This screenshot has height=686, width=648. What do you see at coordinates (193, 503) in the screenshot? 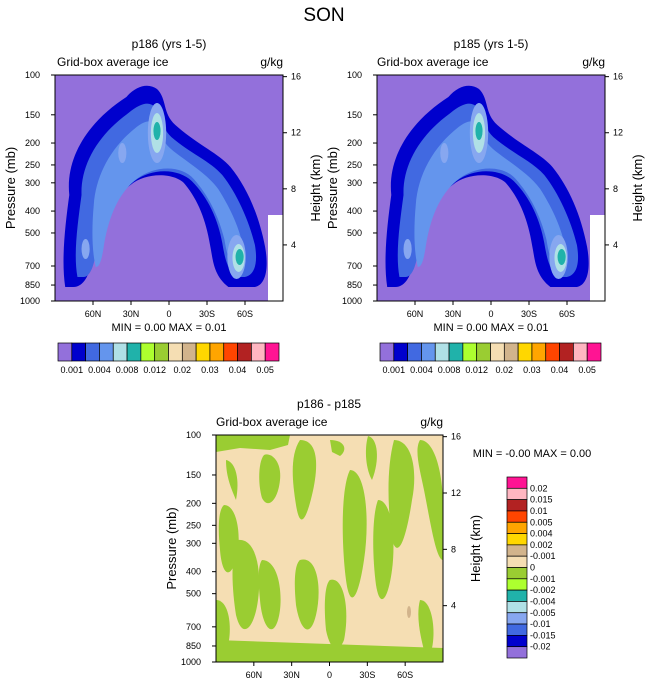
I see `y-tick-label: 200` at bounding box center [193, 503].